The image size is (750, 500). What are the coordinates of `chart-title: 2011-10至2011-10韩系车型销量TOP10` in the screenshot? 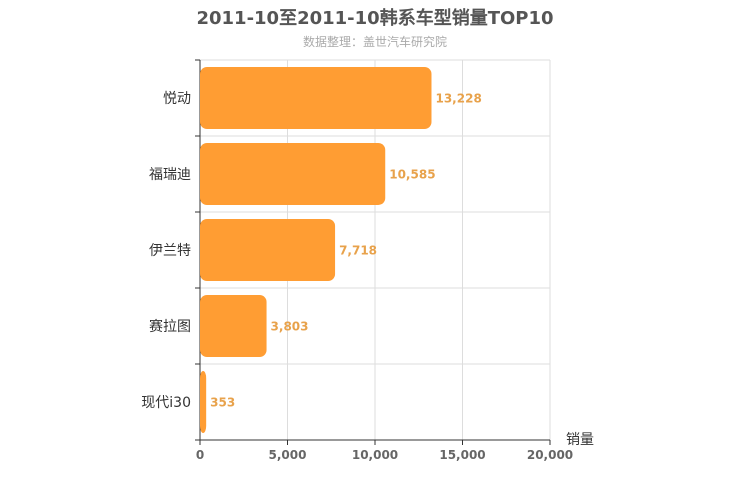 It's located at (375, 18).